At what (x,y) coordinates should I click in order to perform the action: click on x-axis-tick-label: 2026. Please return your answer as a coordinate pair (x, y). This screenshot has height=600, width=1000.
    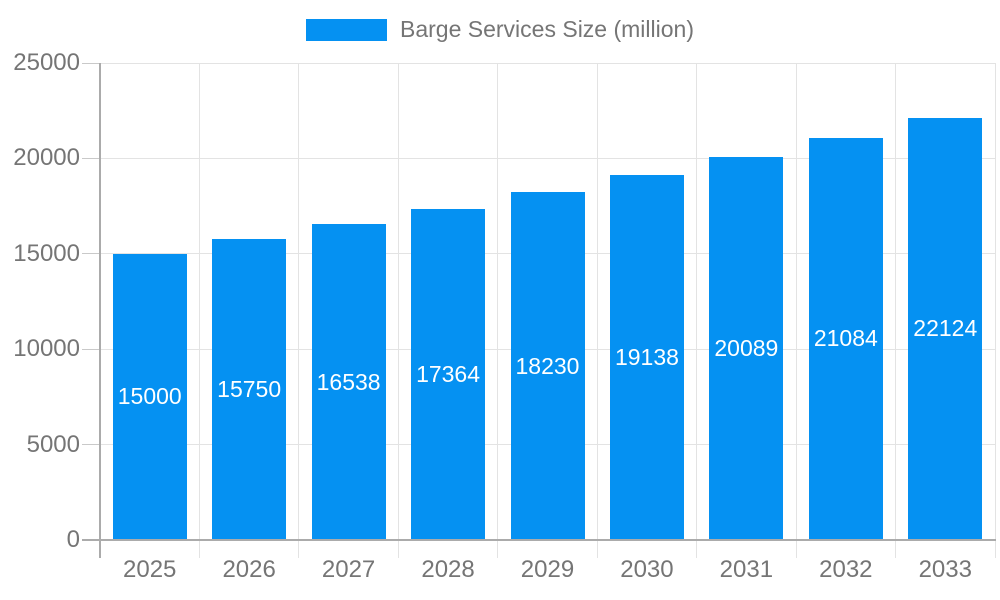
    Looking at the image, I should click on (249, 569).